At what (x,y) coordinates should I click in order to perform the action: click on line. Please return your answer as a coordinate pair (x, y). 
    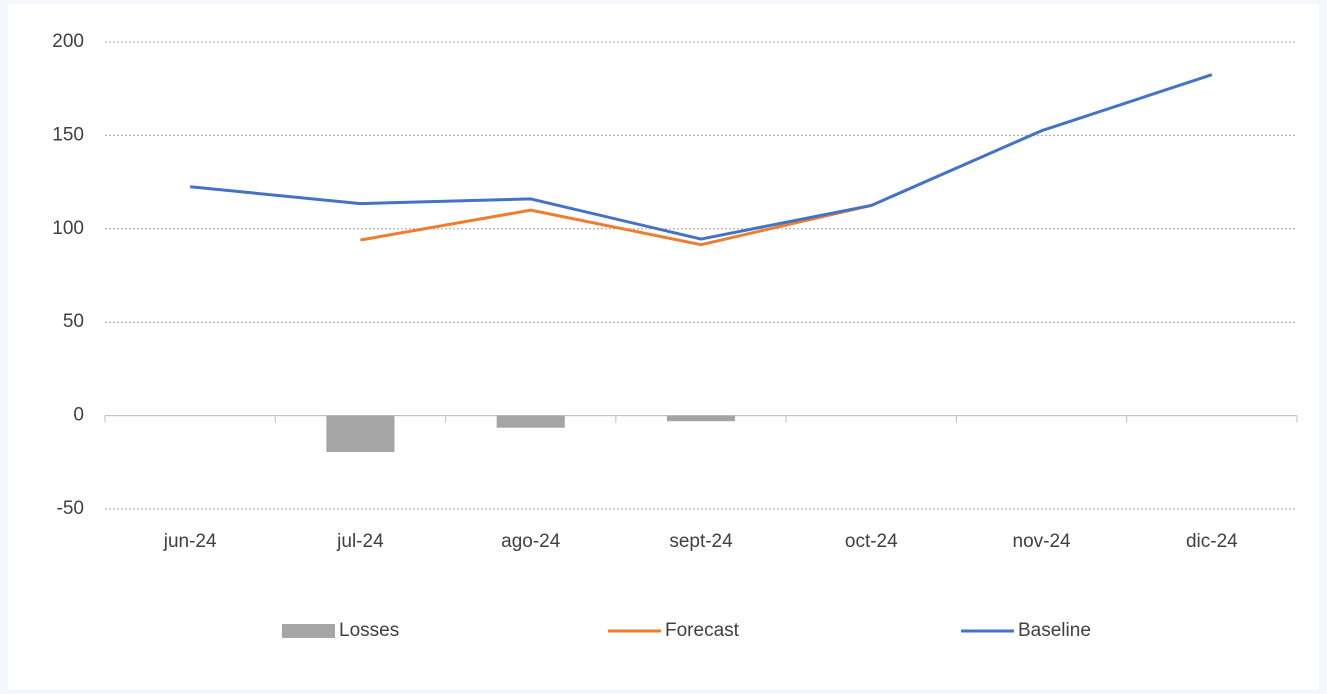
    Looking at the image, I should click on (616, 225).